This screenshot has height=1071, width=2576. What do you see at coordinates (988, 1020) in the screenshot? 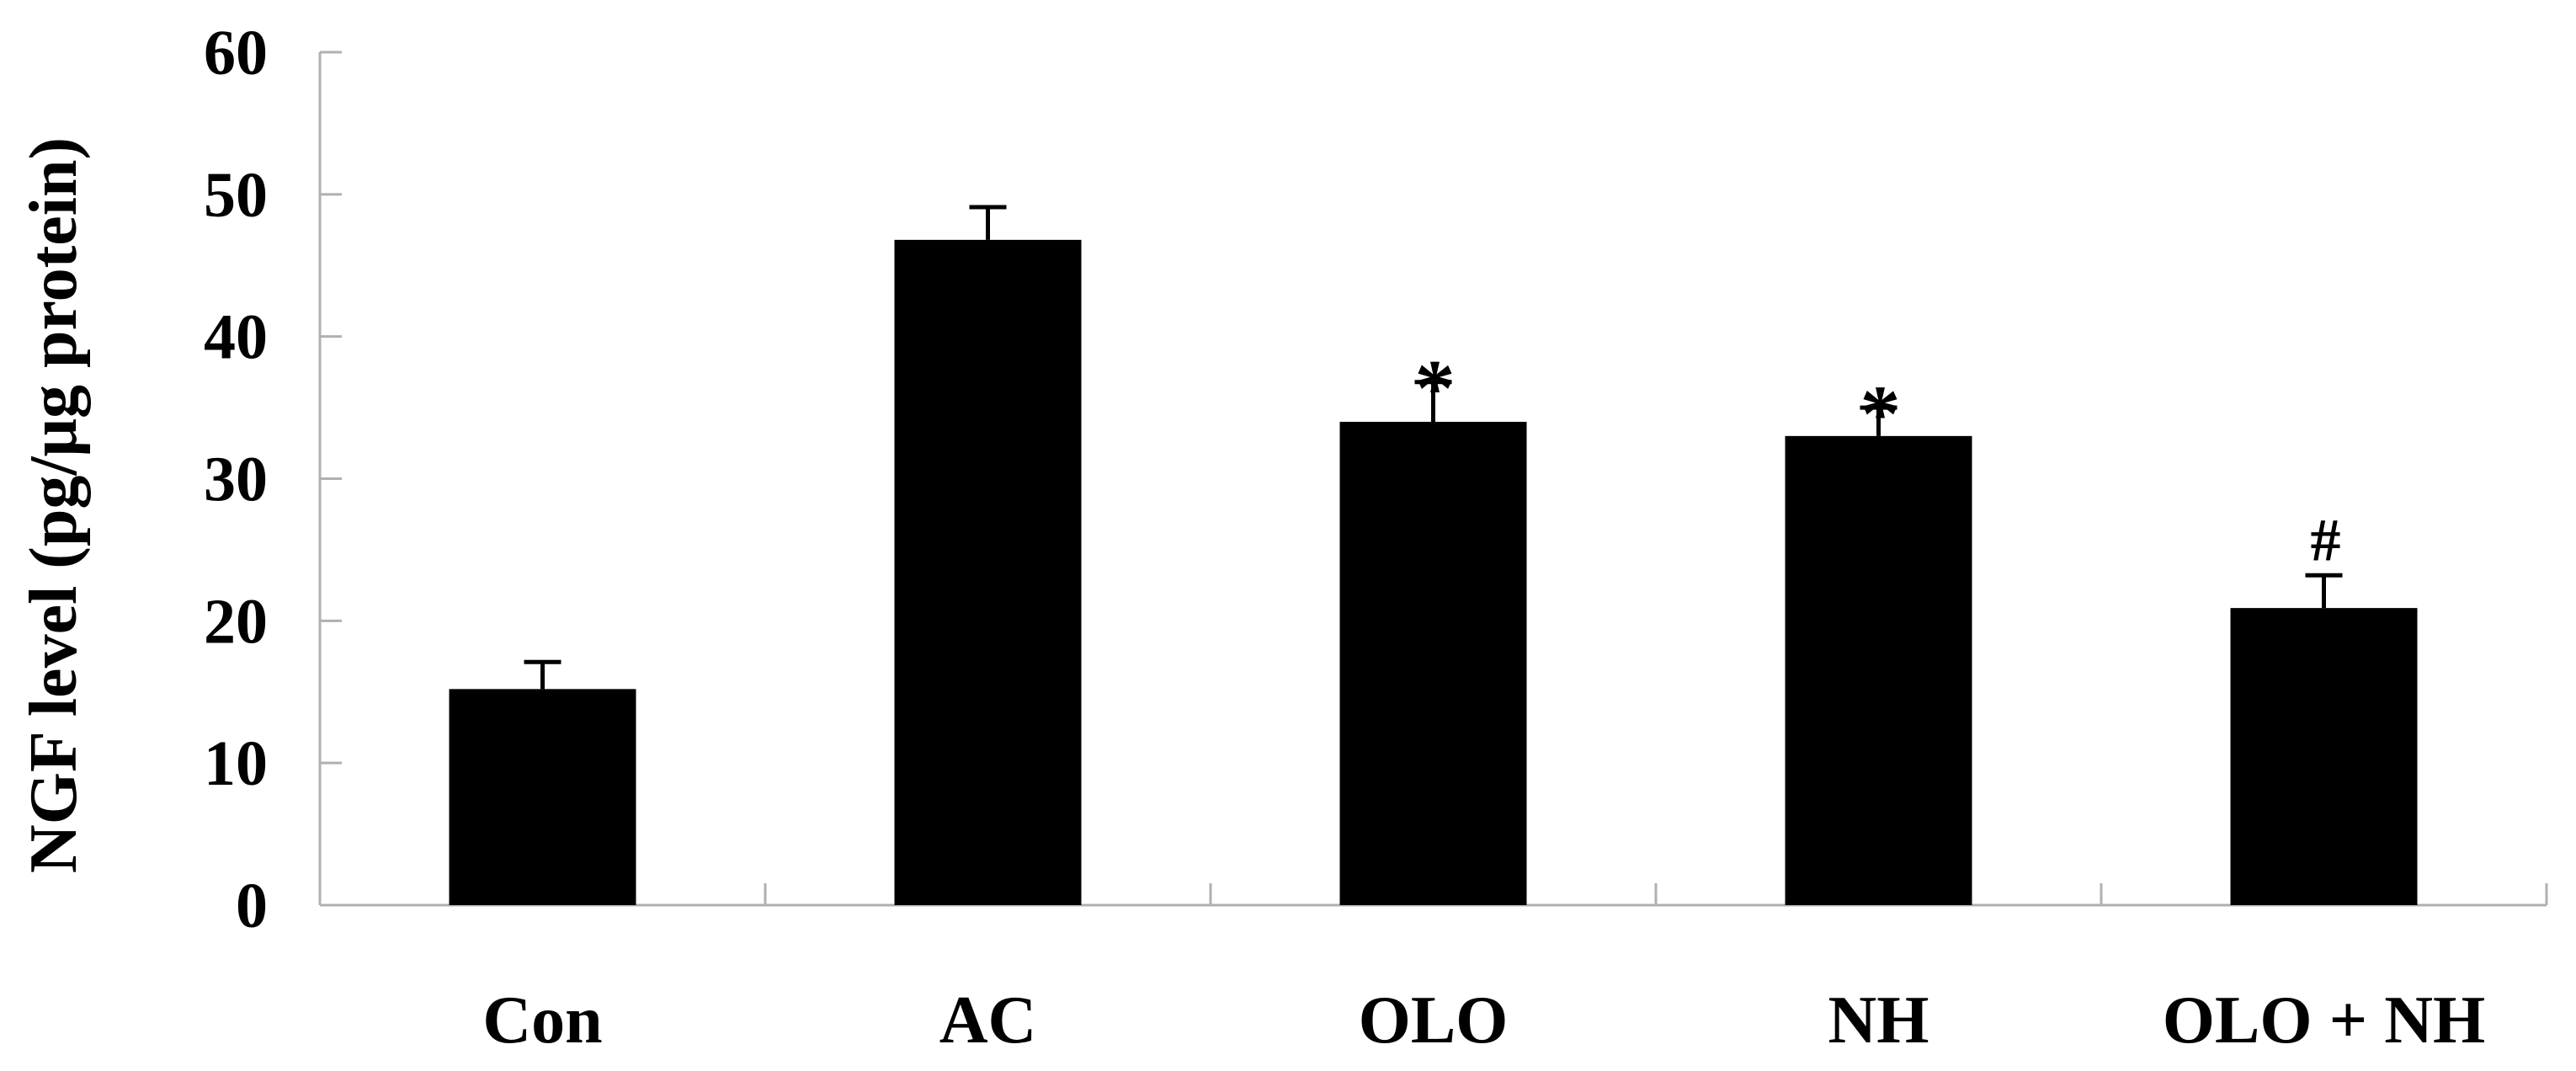
I see `x-category-label: AC` at bounding box center [988, 1020].